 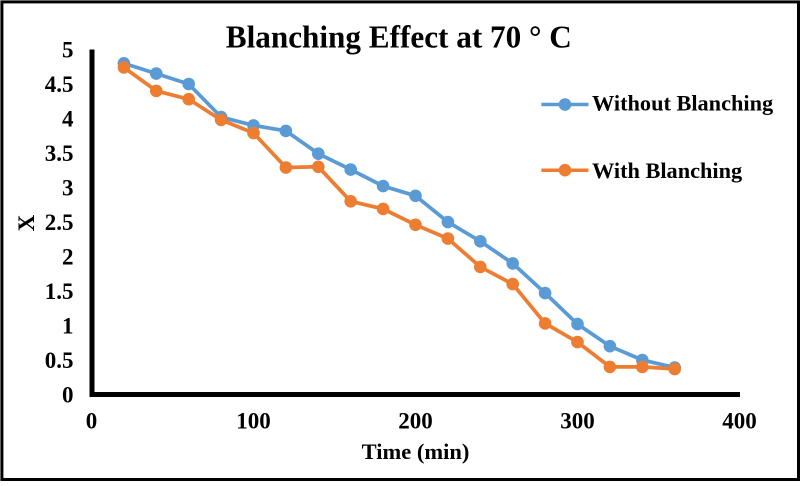 I want to click on svg-text: Blanching Effect at 70 ° C, so click(x=399, y=37).